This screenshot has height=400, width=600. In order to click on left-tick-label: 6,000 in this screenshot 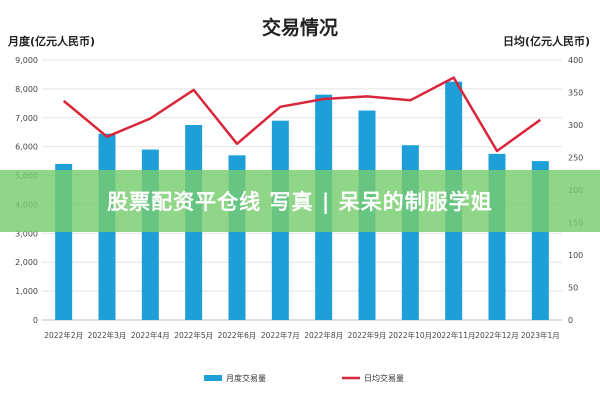, I will do `click(26, 147)`.